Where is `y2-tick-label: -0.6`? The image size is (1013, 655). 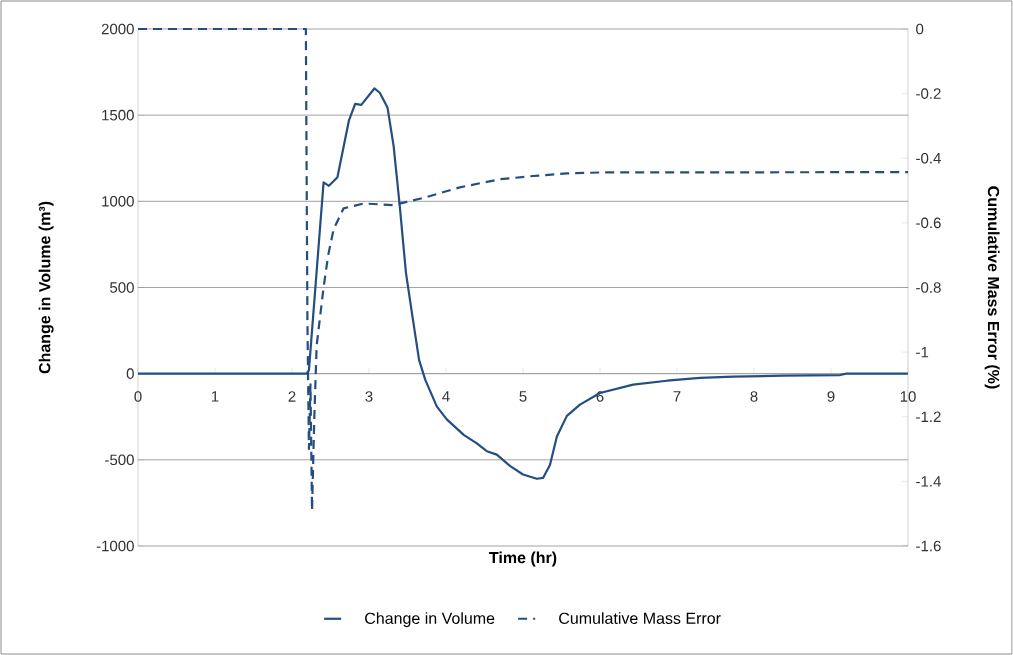 y2-tick-label: -0.6 is located at coordinates (928, 223).